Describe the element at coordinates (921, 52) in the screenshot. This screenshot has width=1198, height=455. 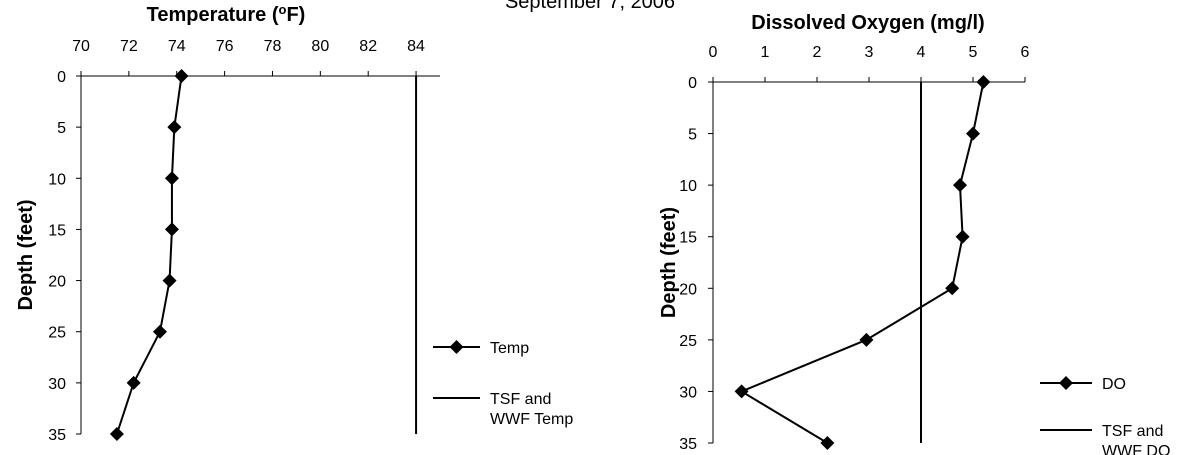
I see `x-tick-label: 4` at that location.